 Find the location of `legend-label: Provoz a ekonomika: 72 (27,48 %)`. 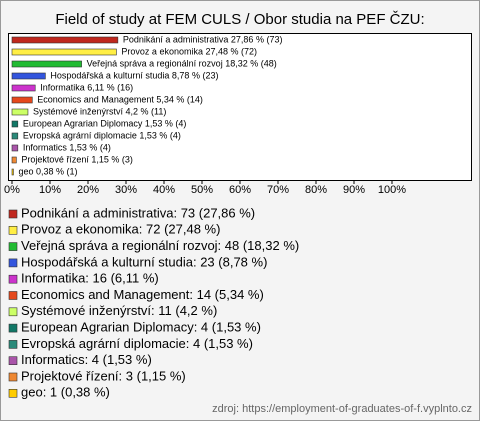

legend-label: Provoz a ekonomika: 72 (27,48 %) is located at coordinates (120, 229).